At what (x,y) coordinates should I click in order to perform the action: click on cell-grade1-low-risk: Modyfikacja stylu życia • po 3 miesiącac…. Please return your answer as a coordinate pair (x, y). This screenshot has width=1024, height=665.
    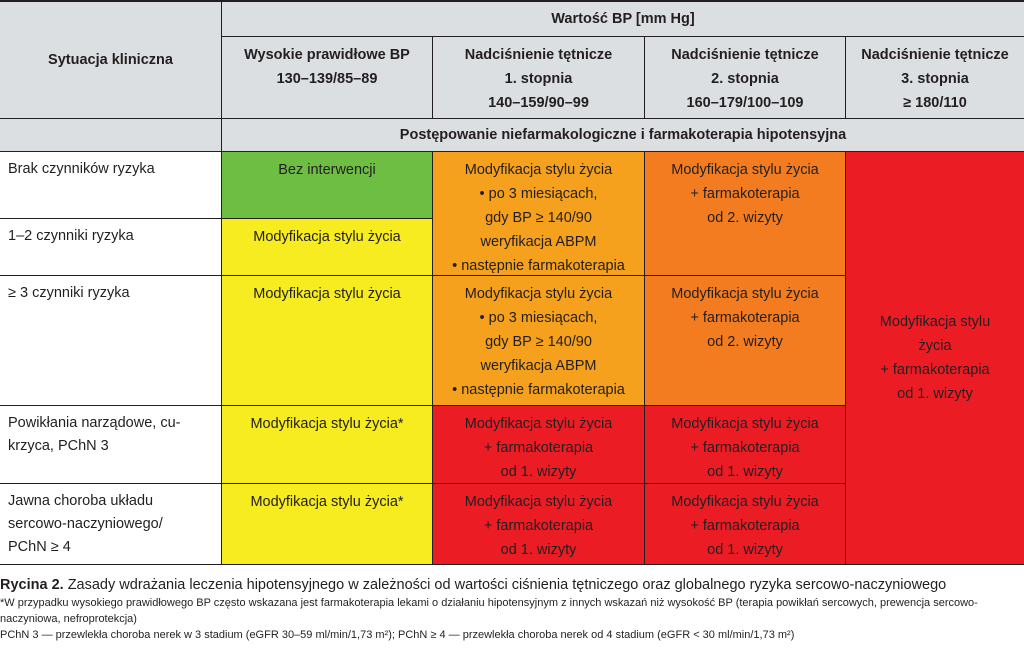
    Looking at the image, I should click on (539, 214).